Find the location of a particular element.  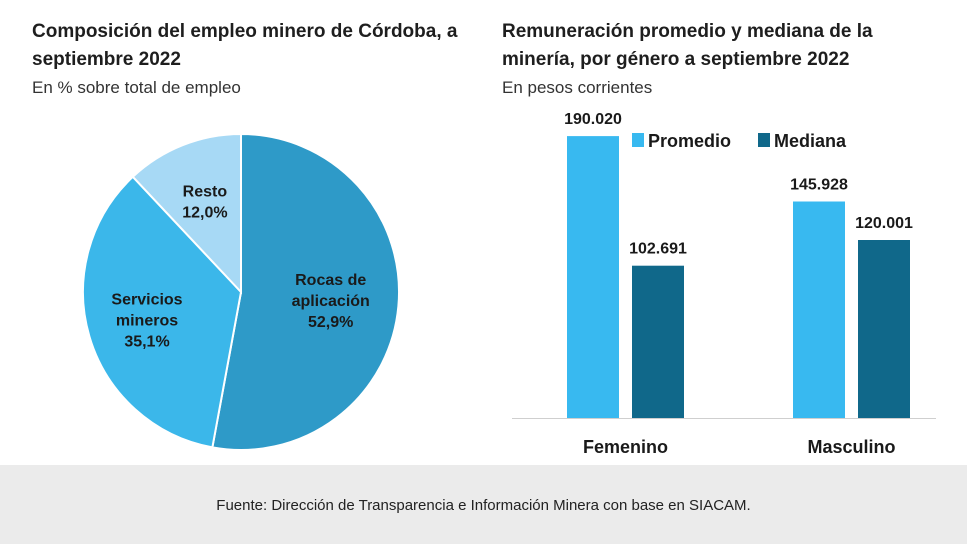

pie-slice-label: aplicación is located at coordinates (331, 301).